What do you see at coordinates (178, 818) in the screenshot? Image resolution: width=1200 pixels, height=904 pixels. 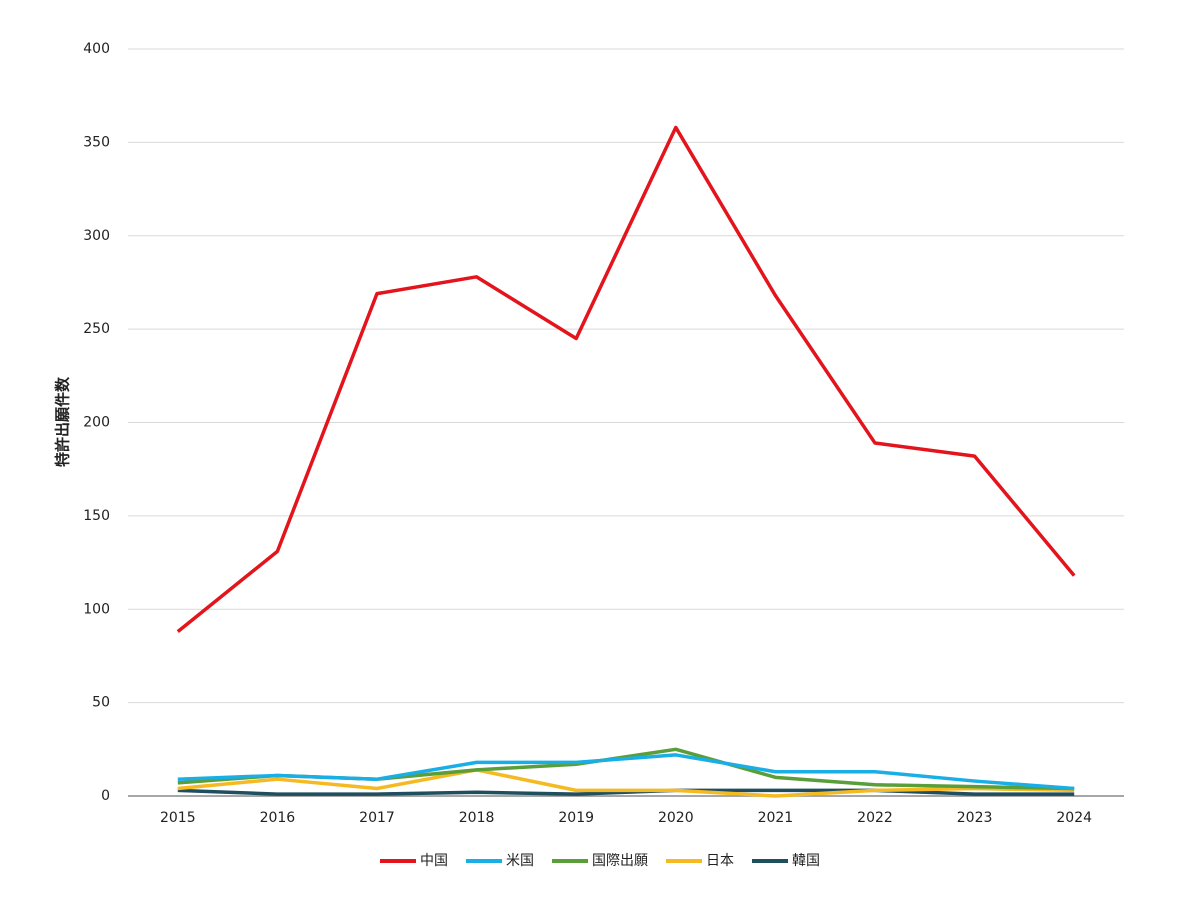 I see `x-tick-label: 2015` at bounding box center [178, 818].